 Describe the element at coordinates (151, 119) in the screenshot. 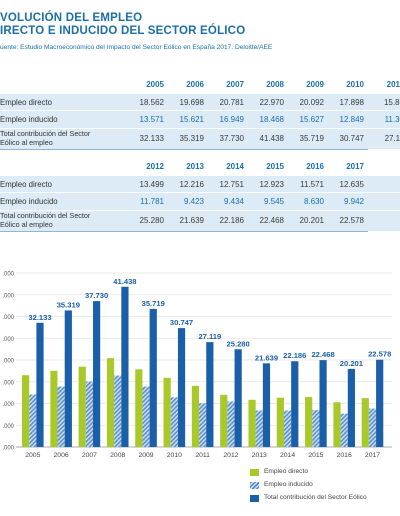

I see `cell-inducido: 13.571` at that location.